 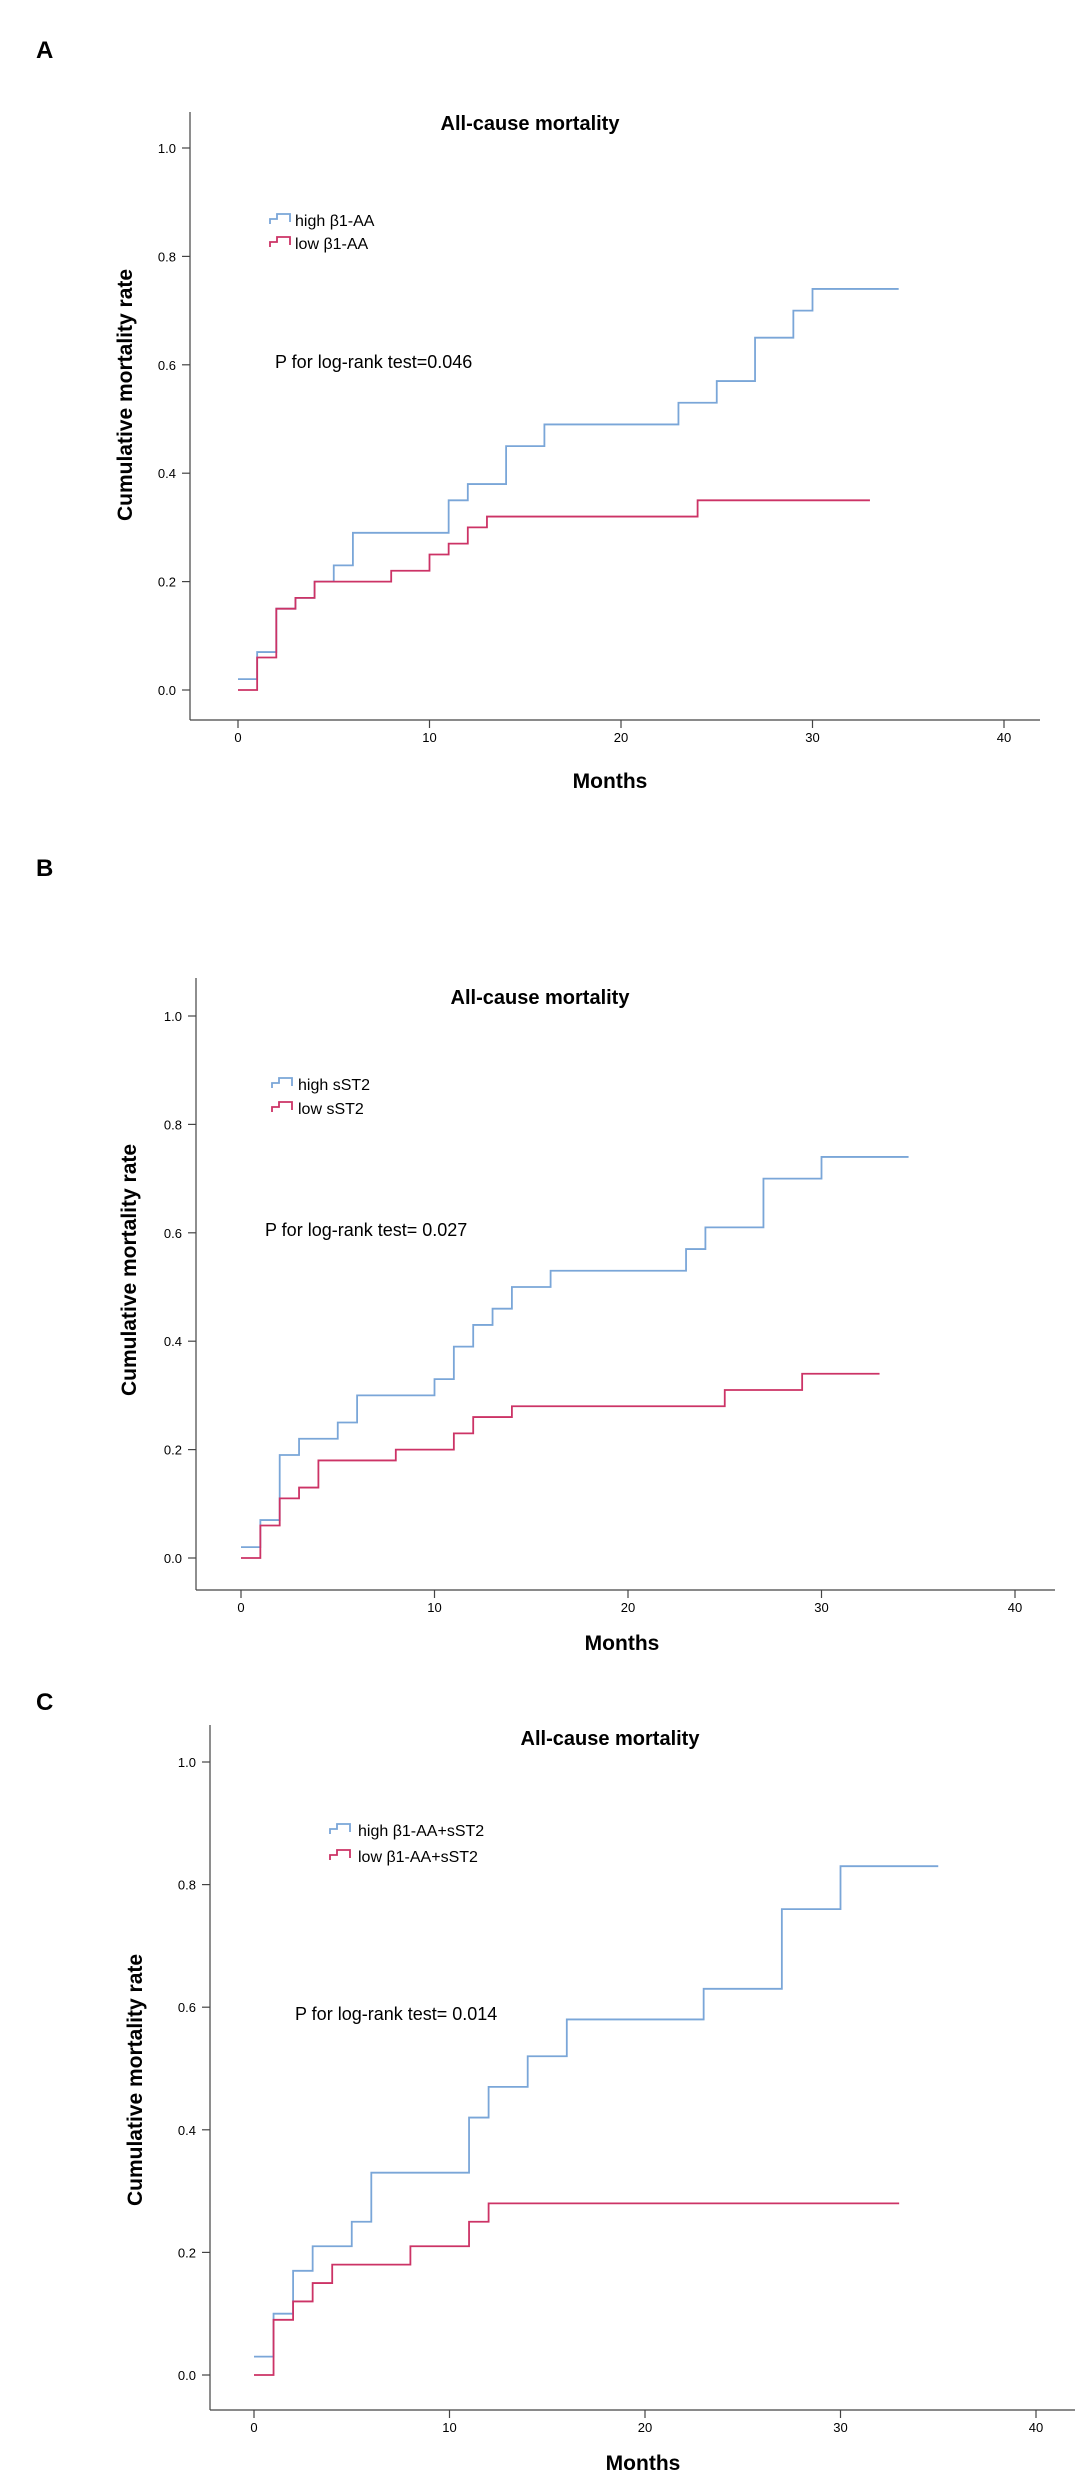 I want to click on legend-label-low: low sST2, so click(x=331, y=1109).